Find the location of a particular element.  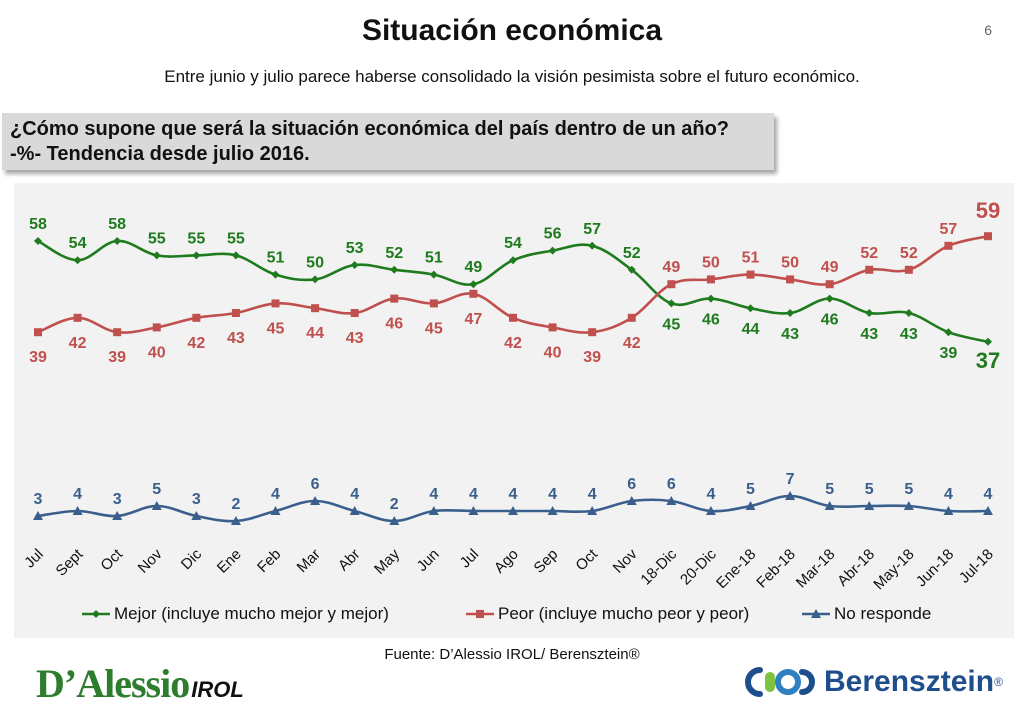

data-label-peor: 51 is located at coordinates (751, 258).